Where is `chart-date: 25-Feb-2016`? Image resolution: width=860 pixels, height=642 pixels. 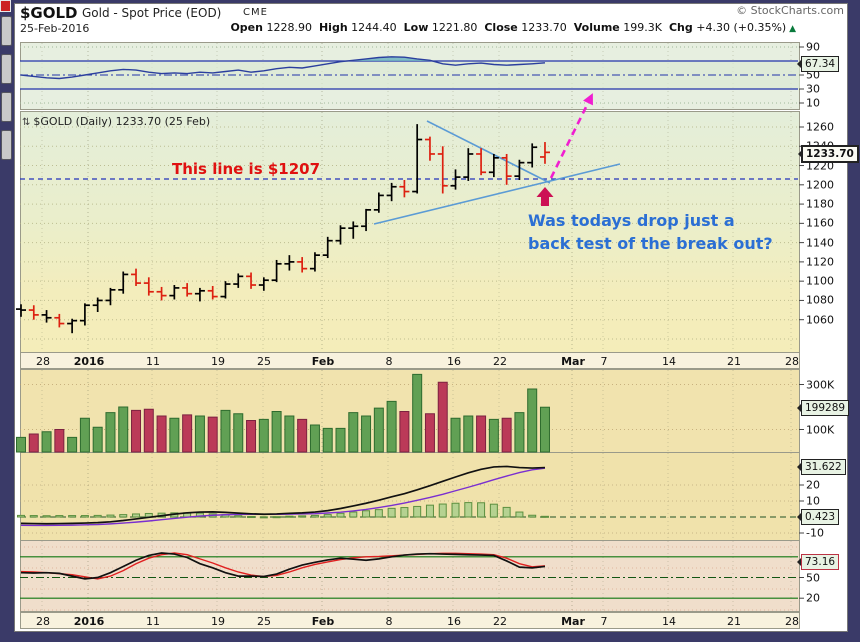
chart-date: 25-Feb-2016 is located at coordinates (55, 28).